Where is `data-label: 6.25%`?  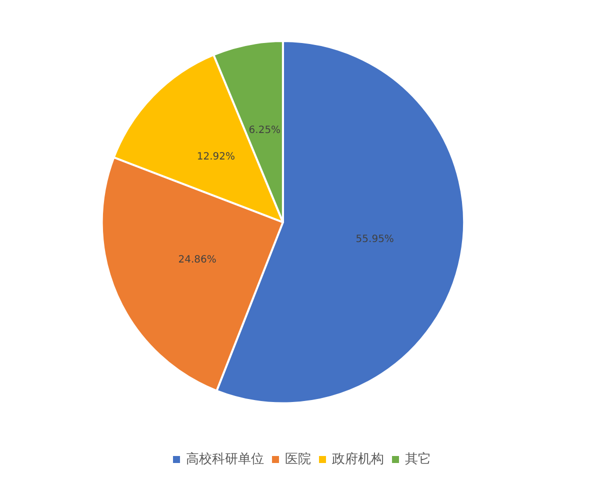
data-label: 6.25% is located at coordinates (264, 130).